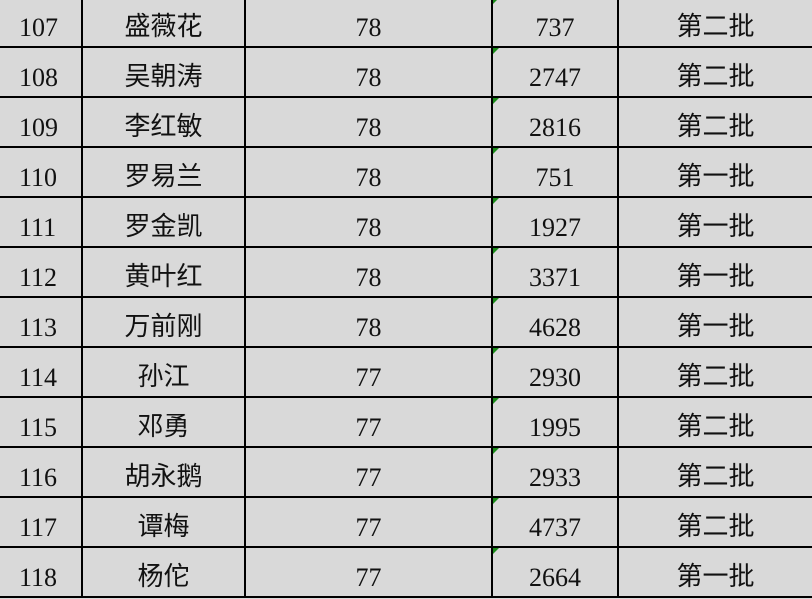 Image resolution: width=812 pixels, height=599 pixels. I want to click on row-number-cell: 114, so click(41, 372).